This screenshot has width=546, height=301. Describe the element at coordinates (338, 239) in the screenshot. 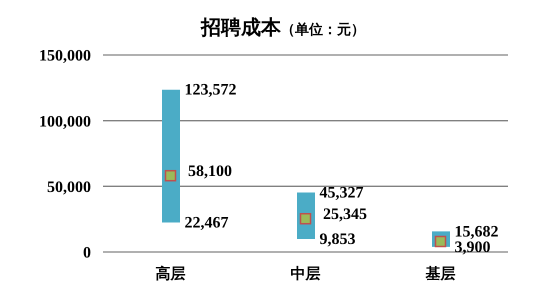

I see `annotation: 9,853` at that location.